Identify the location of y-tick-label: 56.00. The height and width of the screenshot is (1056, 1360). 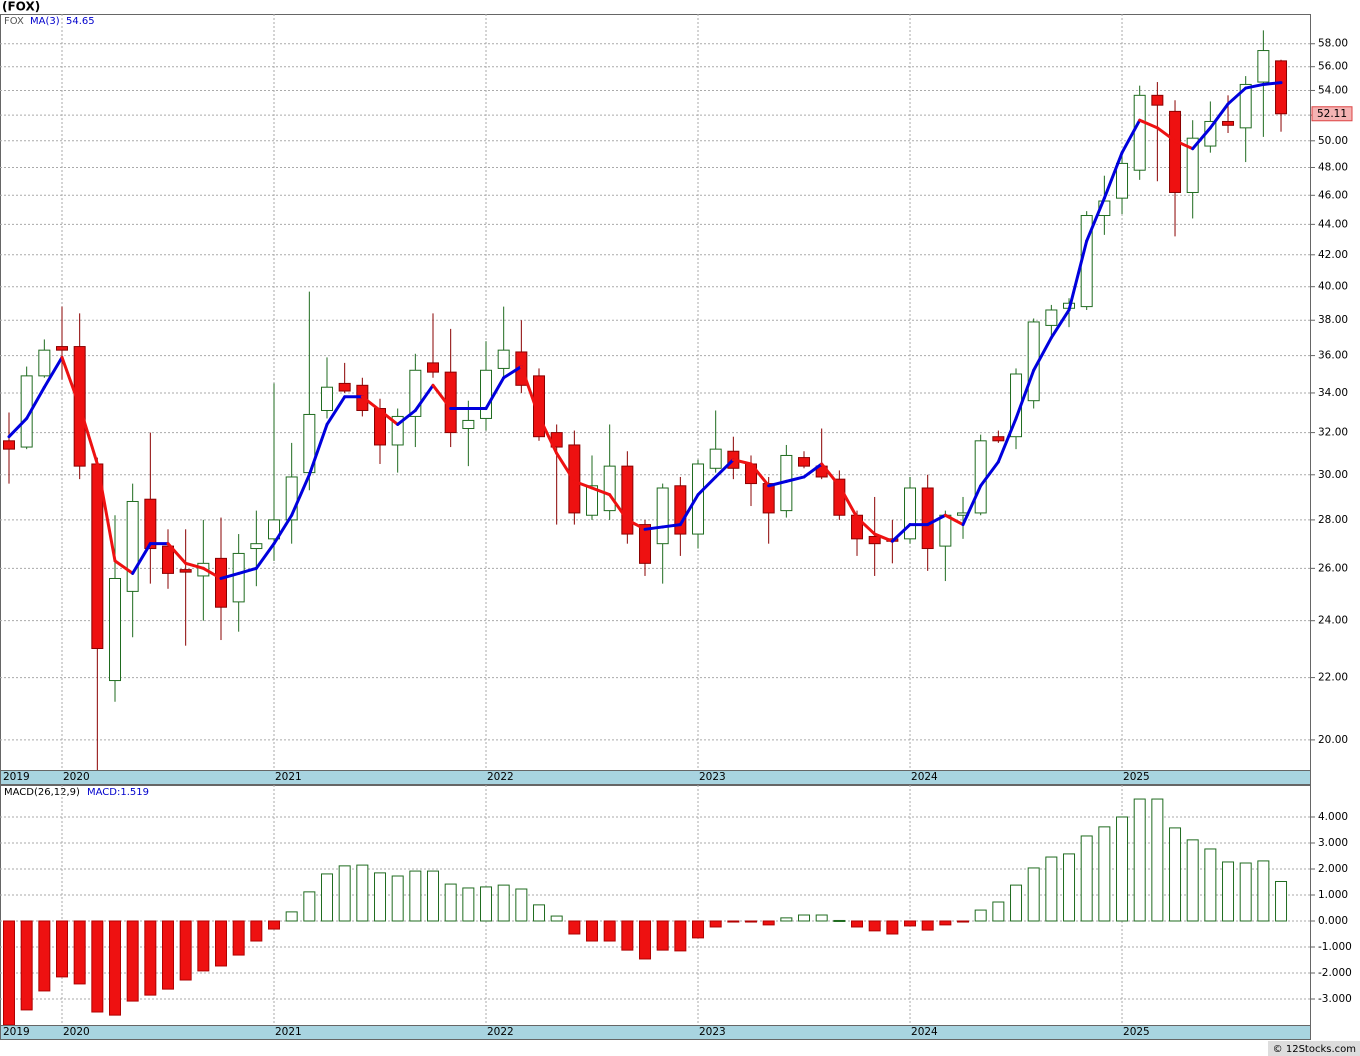
(1333, 67).